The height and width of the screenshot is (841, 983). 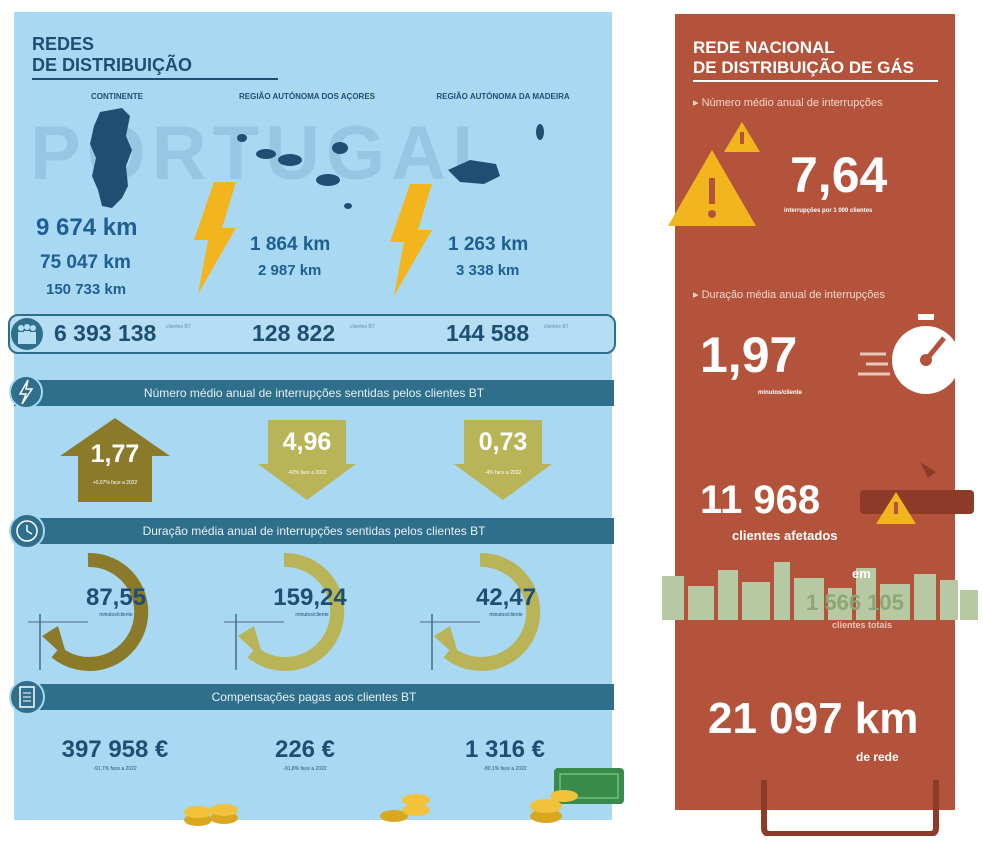 What do you see at coordinates (87, 227) in the screenshot?
I see `continente-km-1: 9 674 km` at bounding box center [87, 227].